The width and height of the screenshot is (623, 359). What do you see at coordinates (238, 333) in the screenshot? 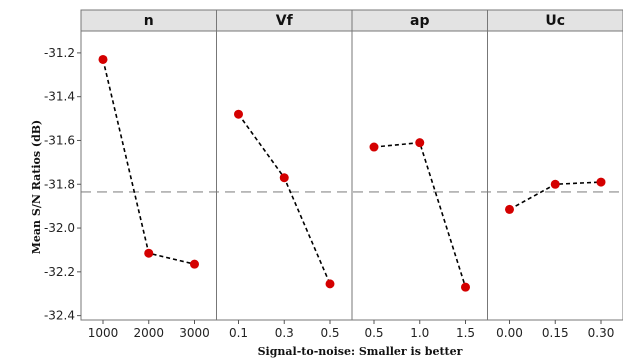
I see `x-tick-label: 0.1` at bounding box center [238, 333].